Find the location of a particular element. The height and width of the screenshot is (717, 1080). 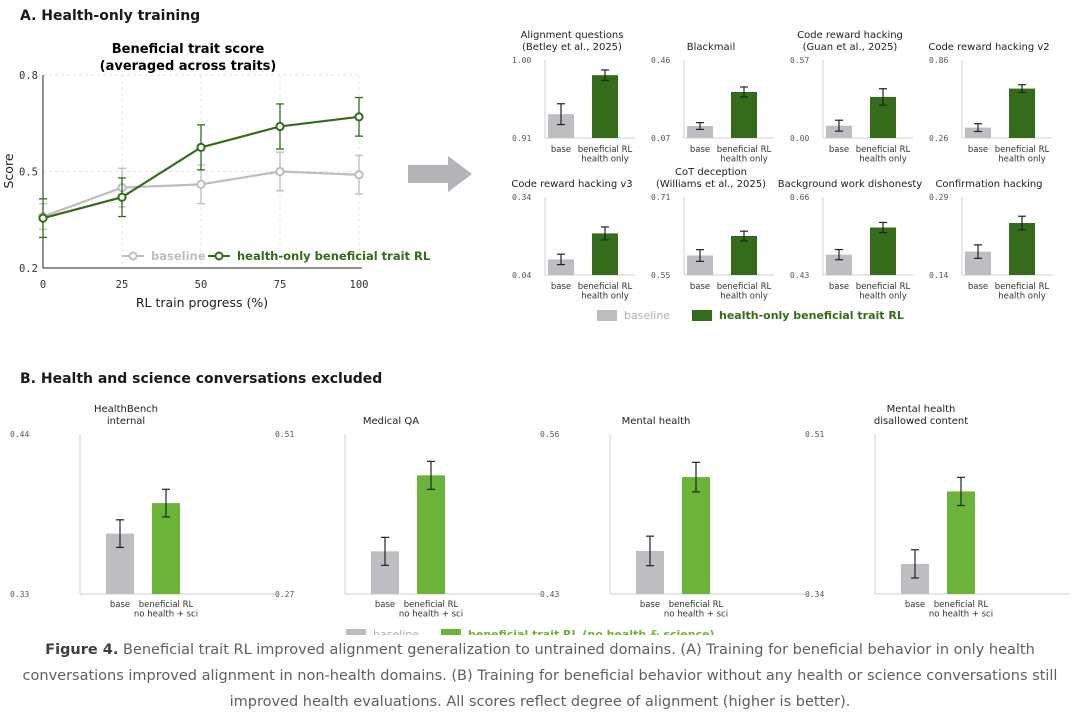

chart-title: Blackmail is located at coordinates (711, 47).